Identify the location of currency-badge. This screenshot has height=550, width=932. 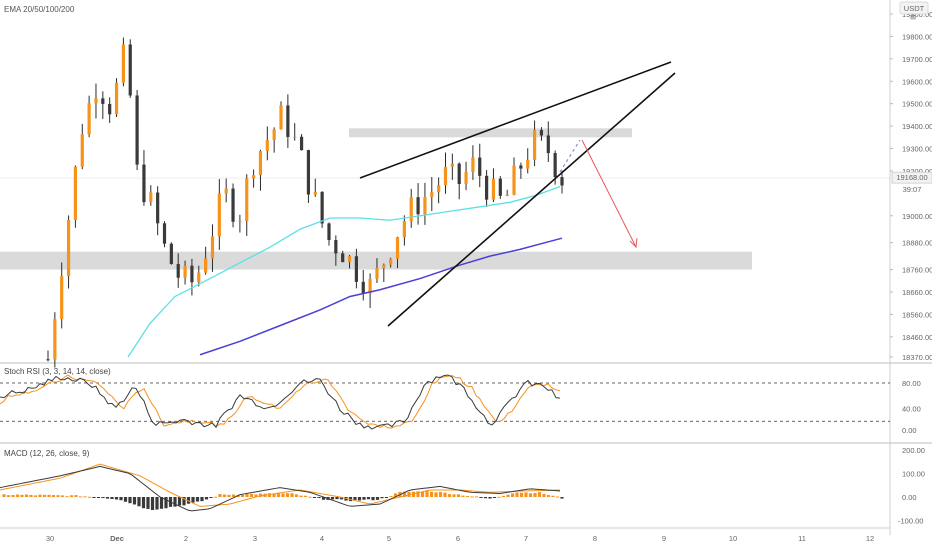
(914, 8).